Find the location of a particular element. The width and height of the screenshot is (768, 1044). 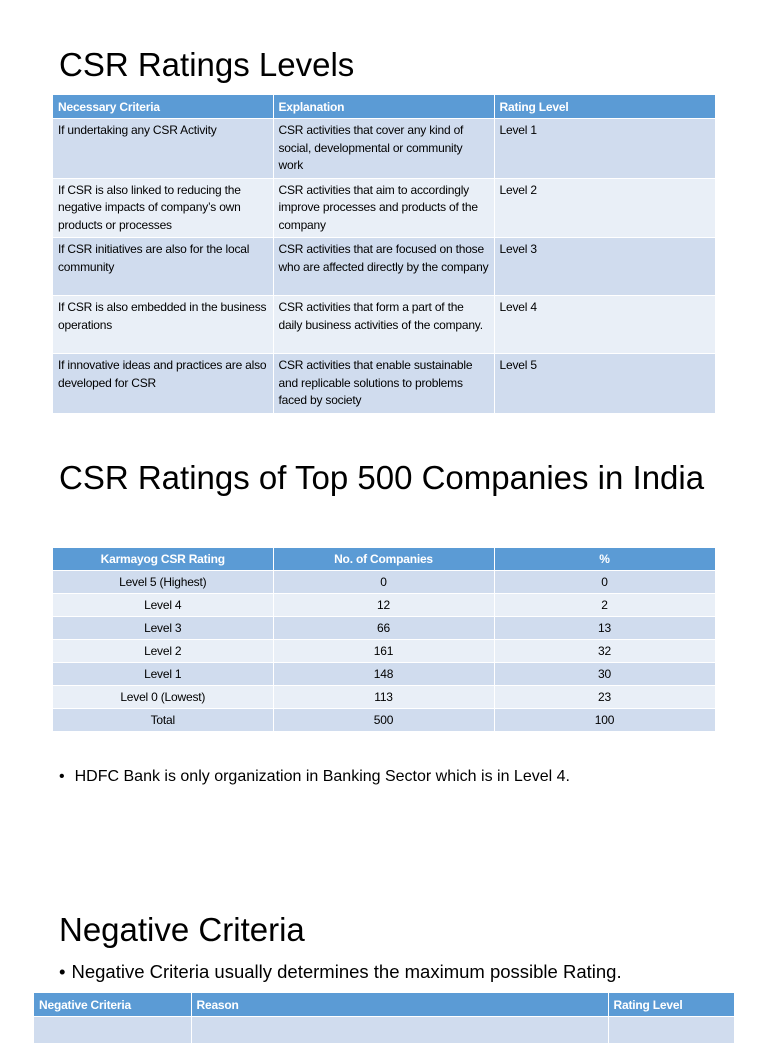

count-cell: 500 is located at coordinates (384, 720).